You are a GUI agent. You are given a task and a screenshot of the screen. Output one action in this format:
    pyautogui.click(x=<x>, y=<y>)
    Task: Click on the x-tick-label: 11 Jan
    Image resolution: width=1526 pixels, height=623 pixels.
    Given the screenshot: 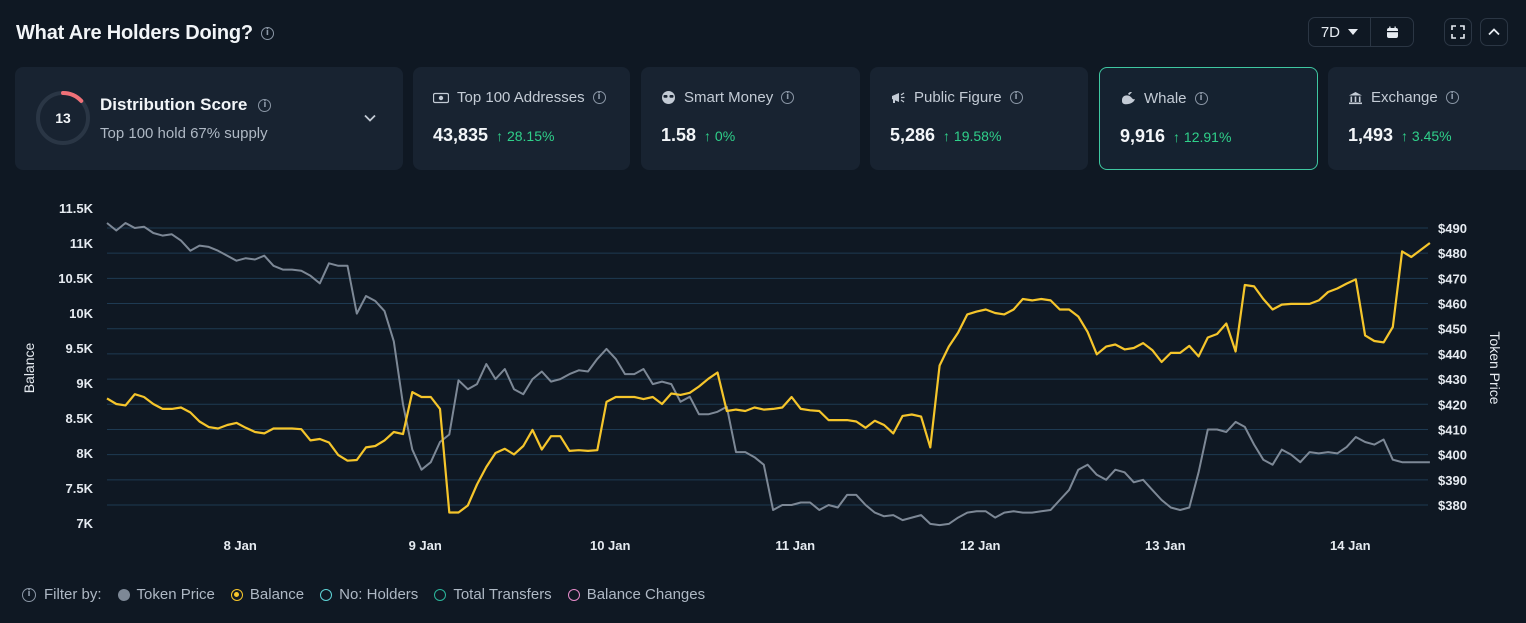 What is the action you would take?
    pyautogui.click(x=795, y=545)
    